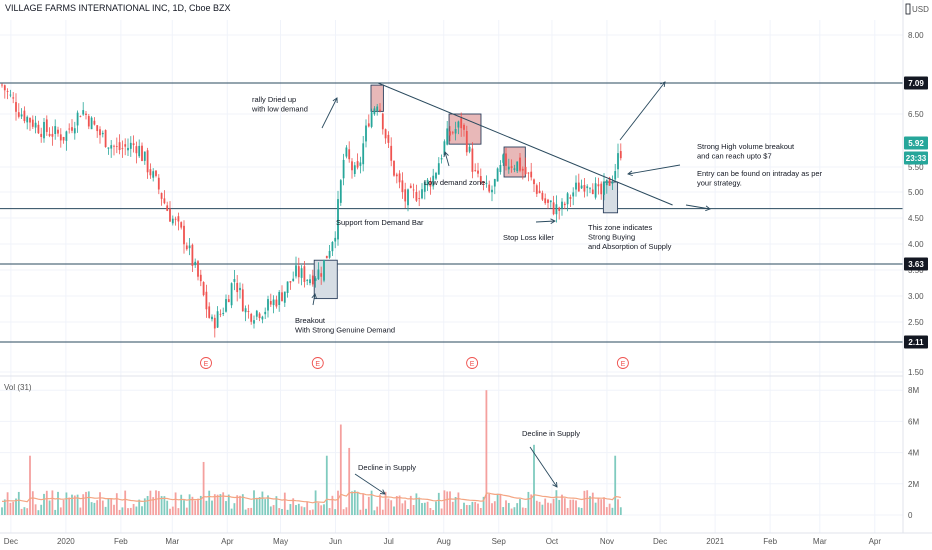  Describe the element at coordinates (454, 182) in the screenshot. I see `annotation-line: Low demand zone` at that location.